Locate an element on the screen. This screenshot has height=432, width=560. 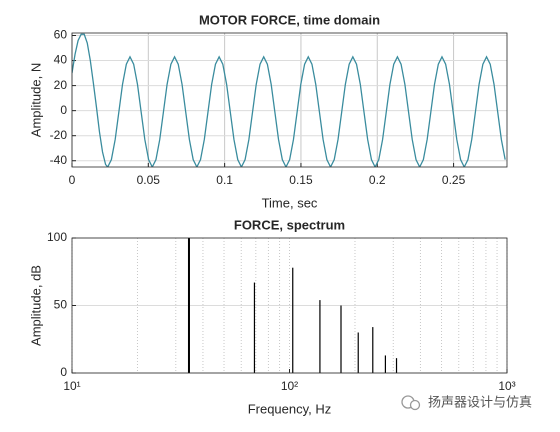
y-axis-label: Amplitude, N is located at coordinates (35, 100).